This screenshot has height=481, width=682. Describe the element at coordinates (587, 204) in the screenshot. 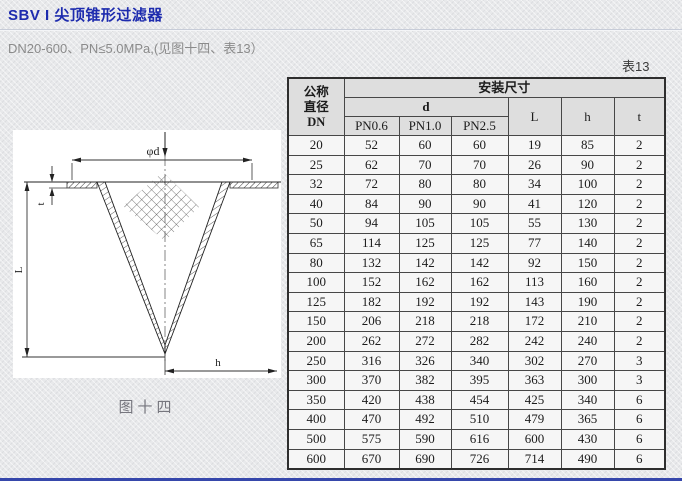

I see `table-cell: 120` at that location.